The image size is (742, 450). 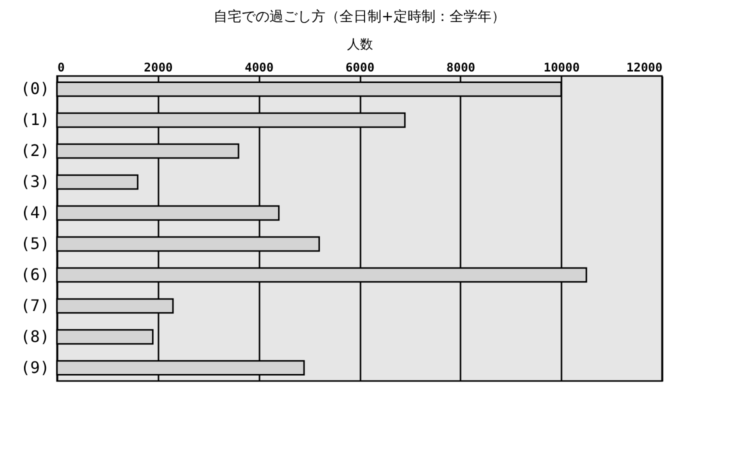 I want to click on x-tick-label: 12000, so click(x=644, y=67).